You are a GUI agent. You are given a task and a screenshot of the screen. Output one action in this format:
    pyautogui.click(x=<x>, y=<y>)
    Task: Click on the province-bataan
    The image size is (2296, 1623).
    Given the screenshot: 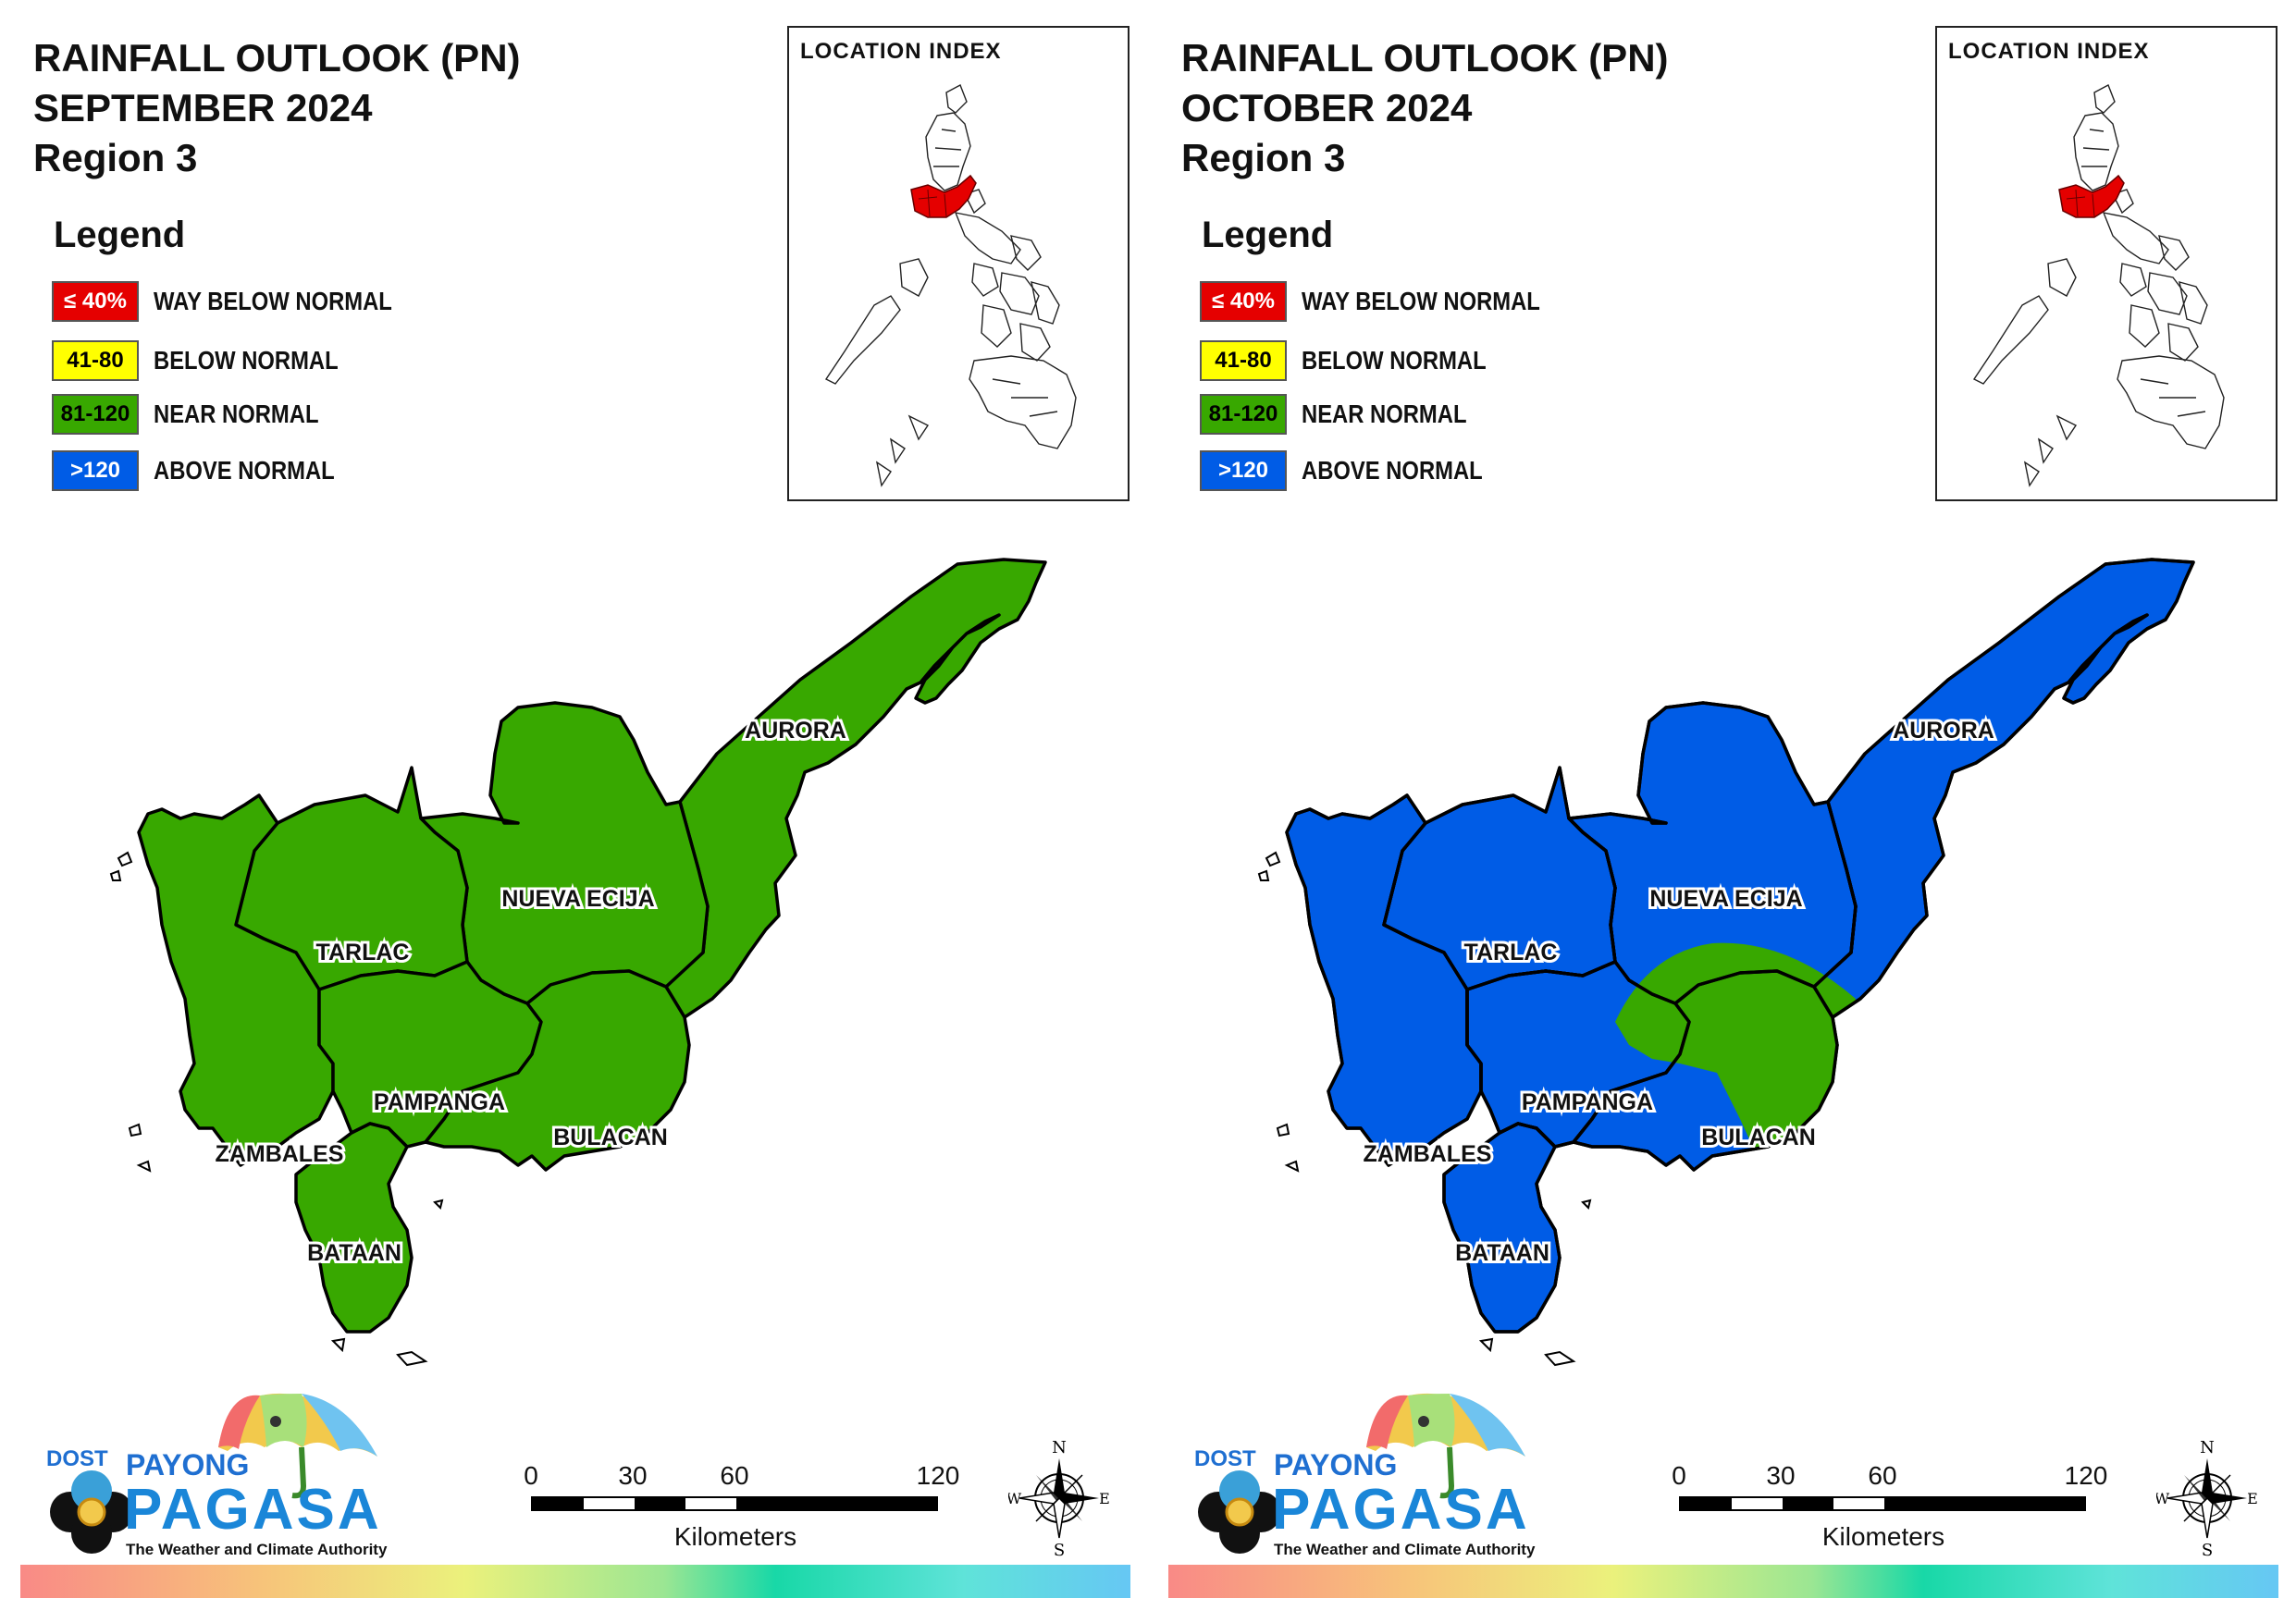 What is the action you would take?
    pyautogui.click(x=354, y=1228)
    